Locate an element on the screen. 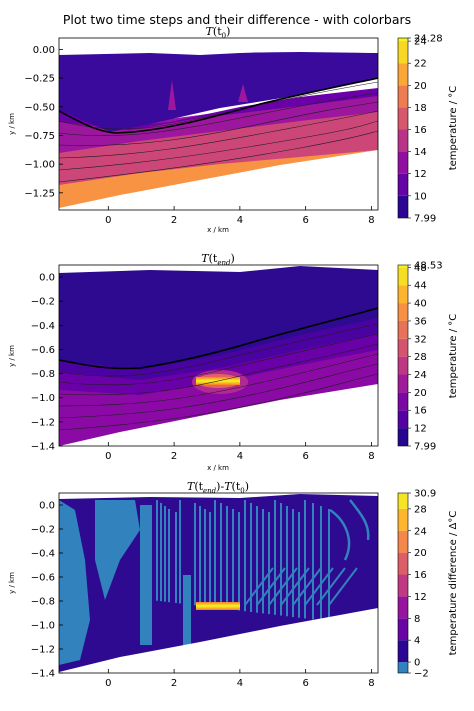 The width and height of the screenshot is (474, 711). isoline-thick-t0 is located at coordinates (218, 105).